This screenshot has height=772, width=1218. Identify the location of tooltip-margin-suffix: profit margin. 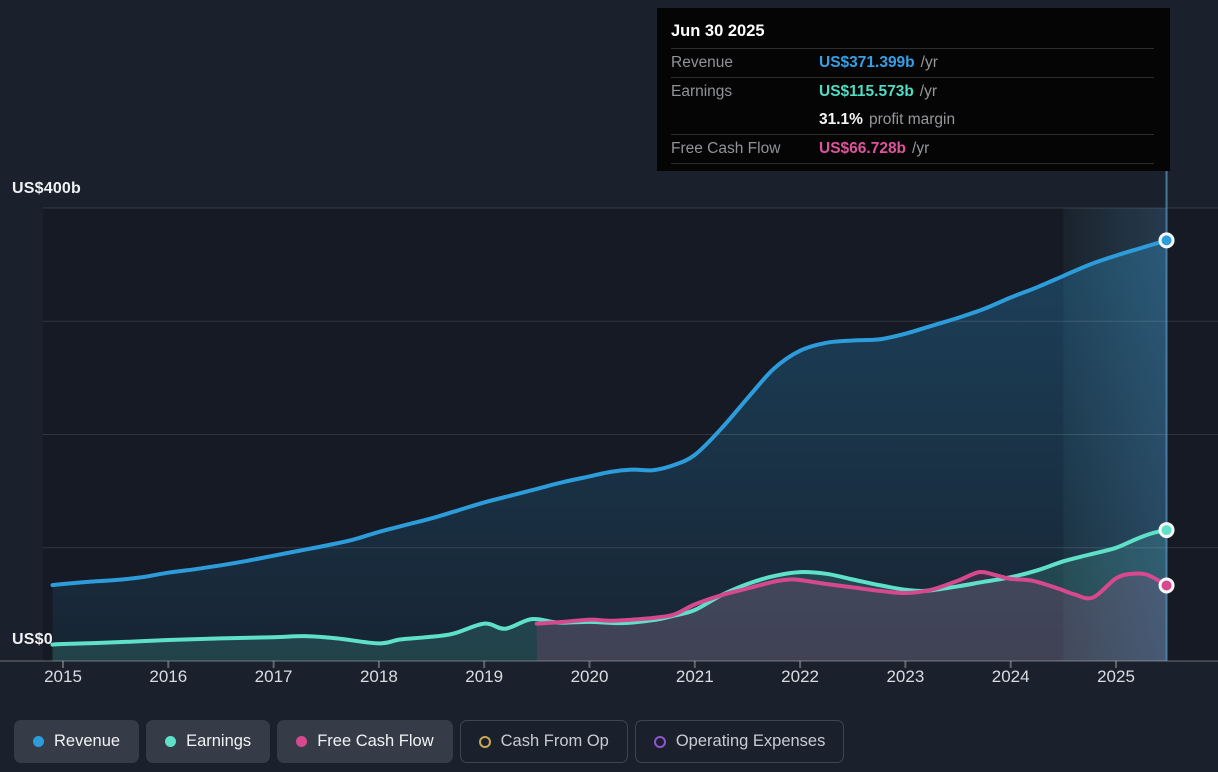
(912, 119).